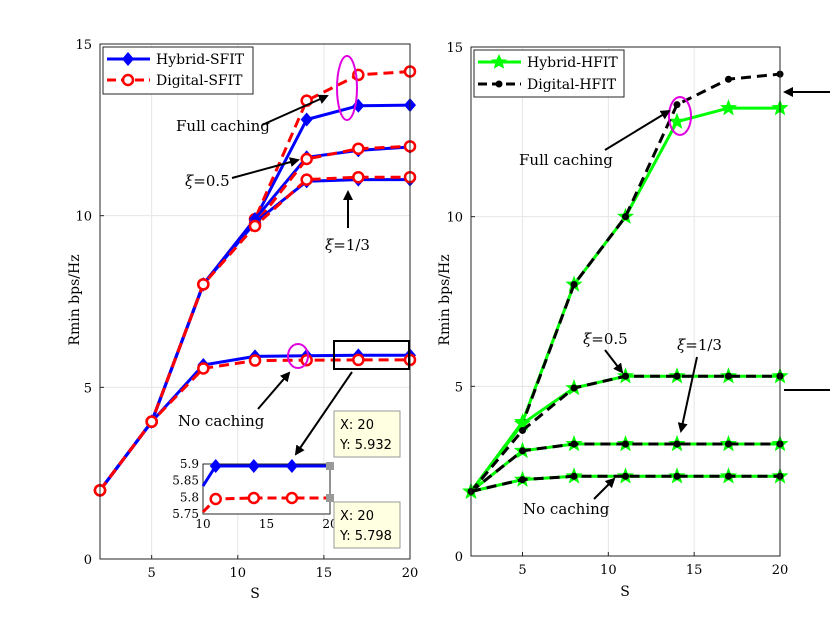 This screenshot has height=623, width=830. I want to click on right-y-tick-label-5: 5, so click(459, 387).